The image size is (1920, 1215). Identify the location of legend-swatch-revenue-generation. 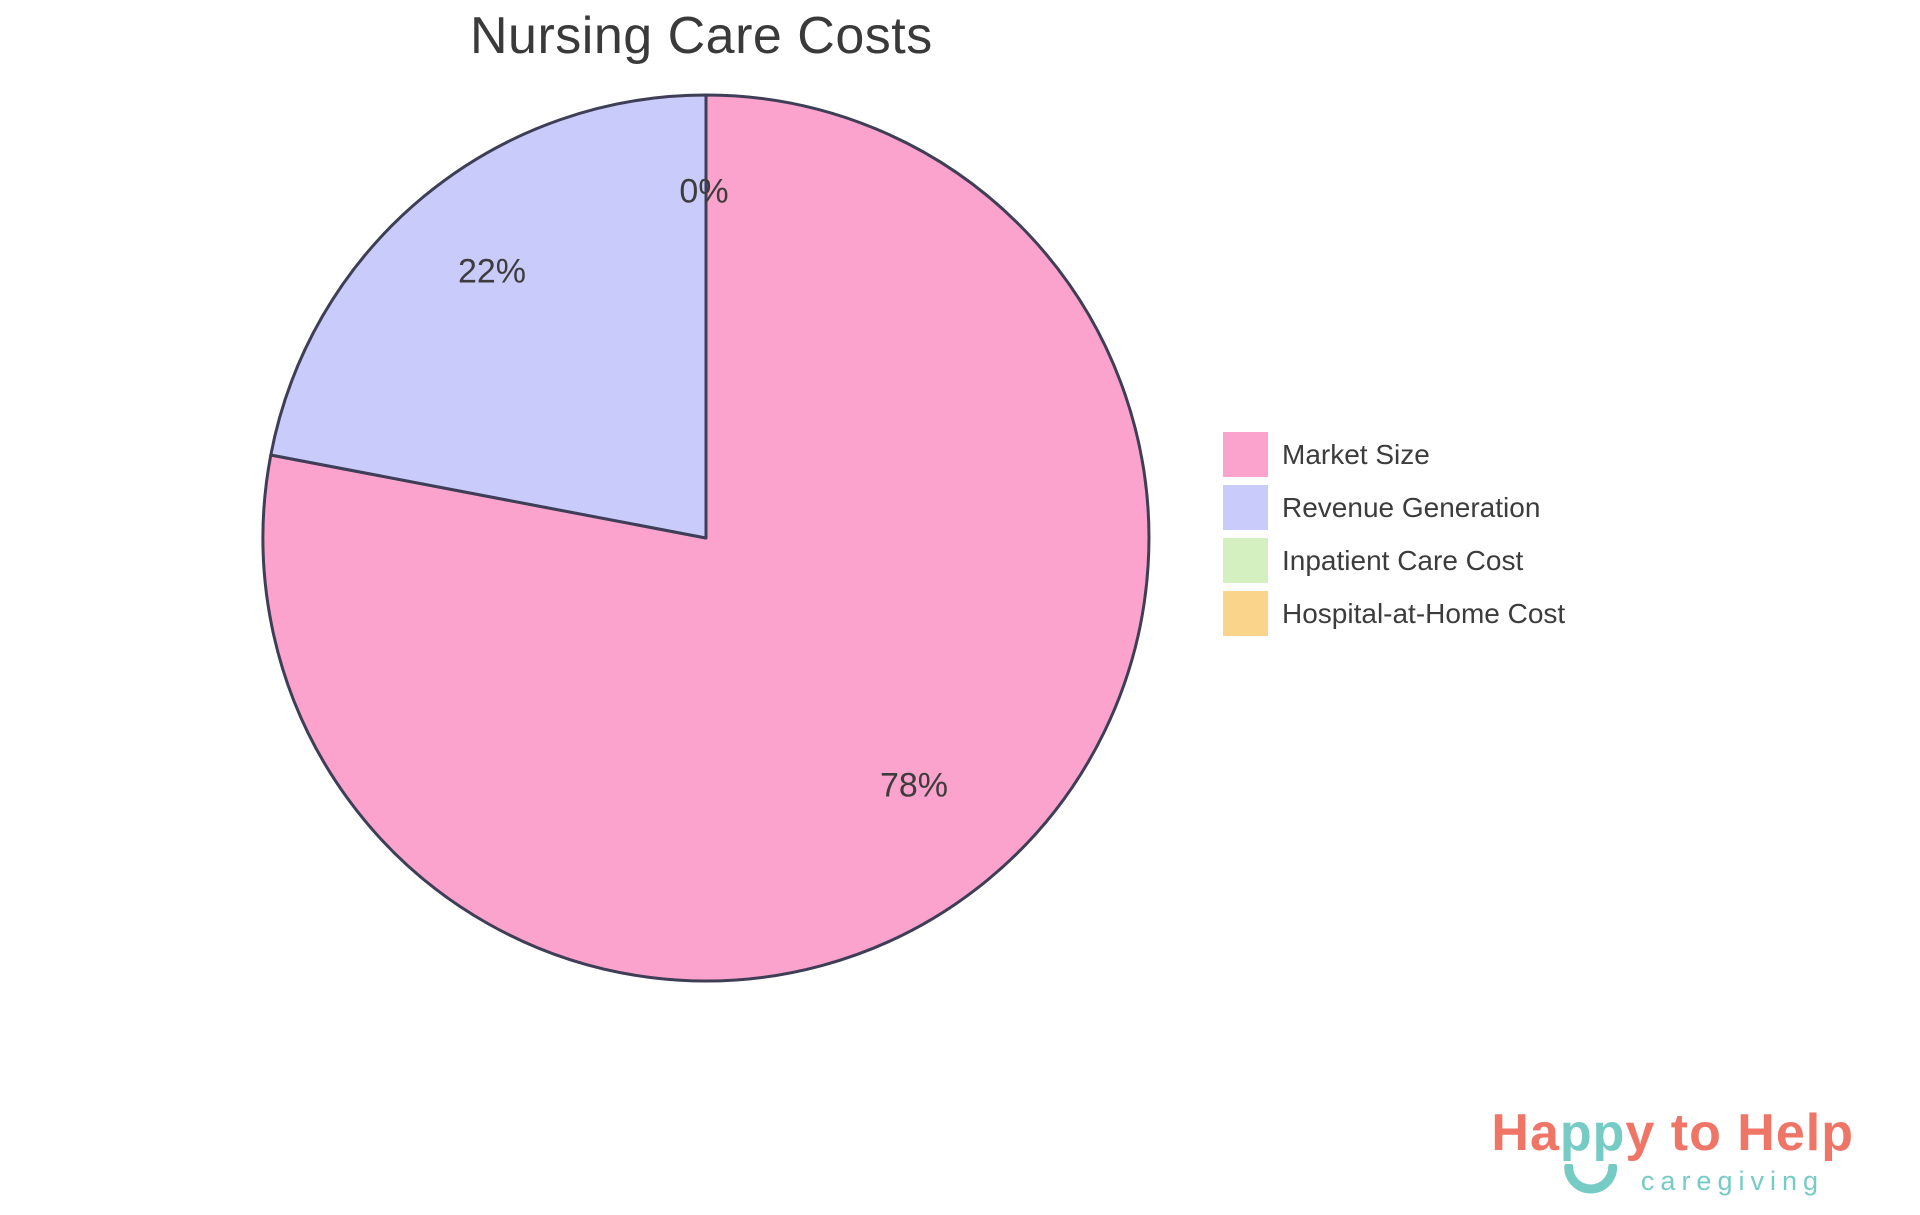
(1245, 507).